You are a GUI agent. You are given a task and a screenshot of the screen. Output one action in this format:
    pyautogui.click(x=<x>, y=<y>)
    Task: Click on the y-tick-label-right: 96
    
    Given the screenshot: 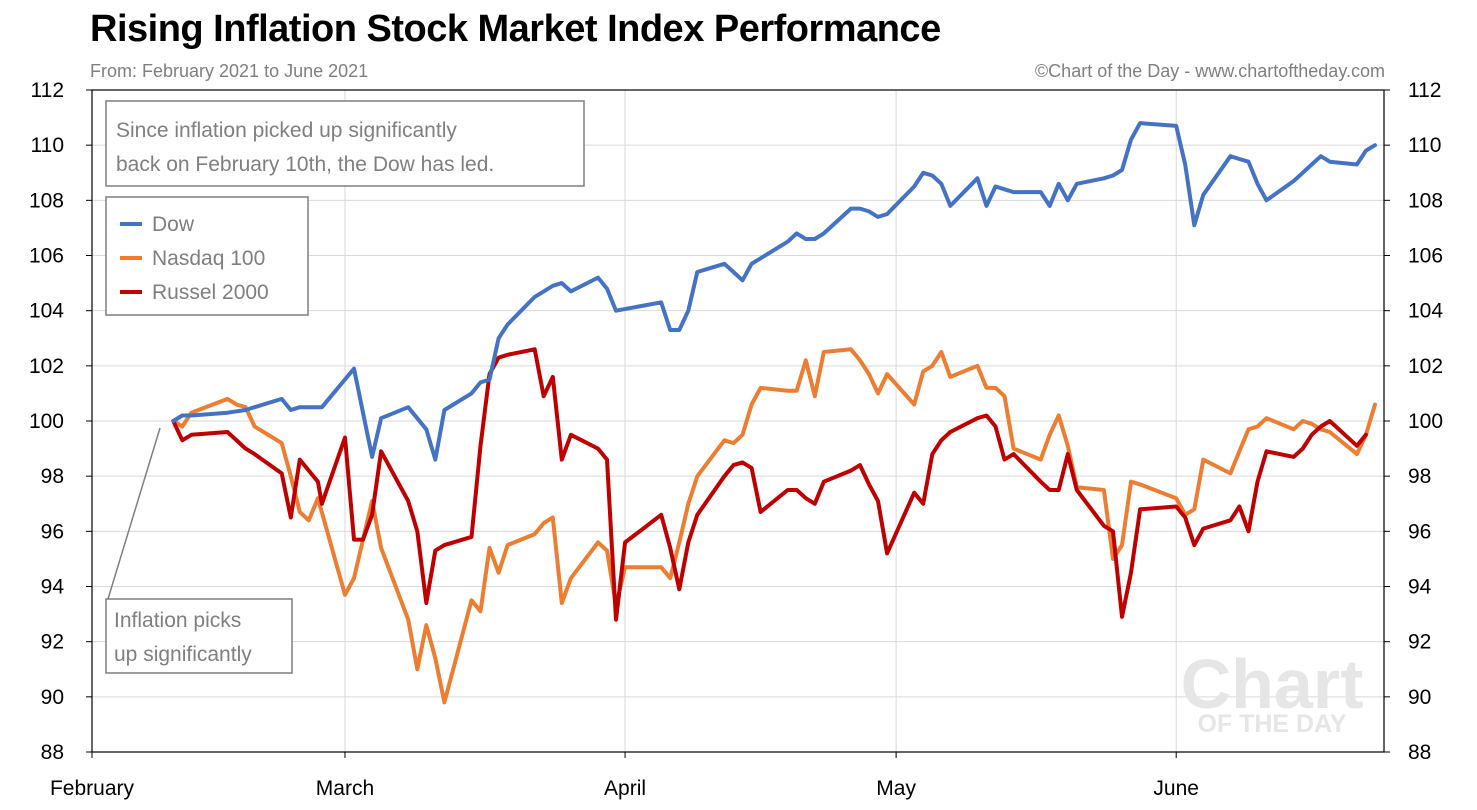 What is the action you would take?
    pyautogui.click(x=1419, y=531)
    